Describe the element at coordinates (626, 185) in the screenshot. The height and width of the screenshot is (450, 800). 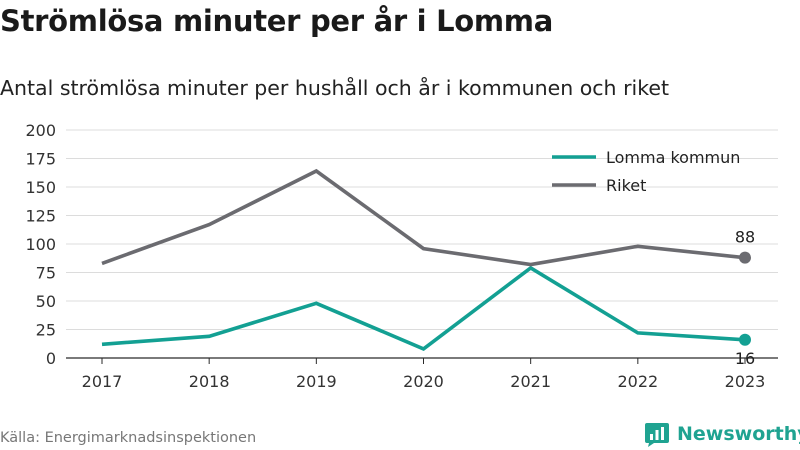
I see `legend-label: Riket` at that location.